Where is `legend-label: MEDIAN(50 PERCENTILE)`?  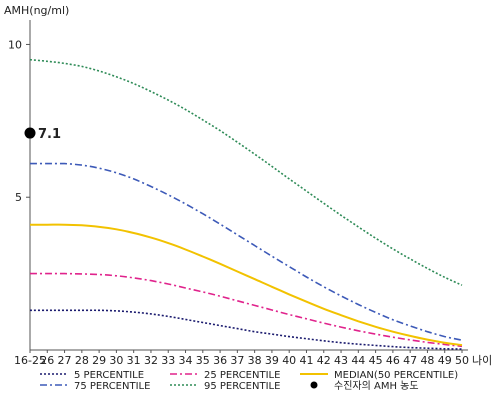 legend-label: MEDIAN(50 PERCENTILE) is located at coordinates (396, 375).